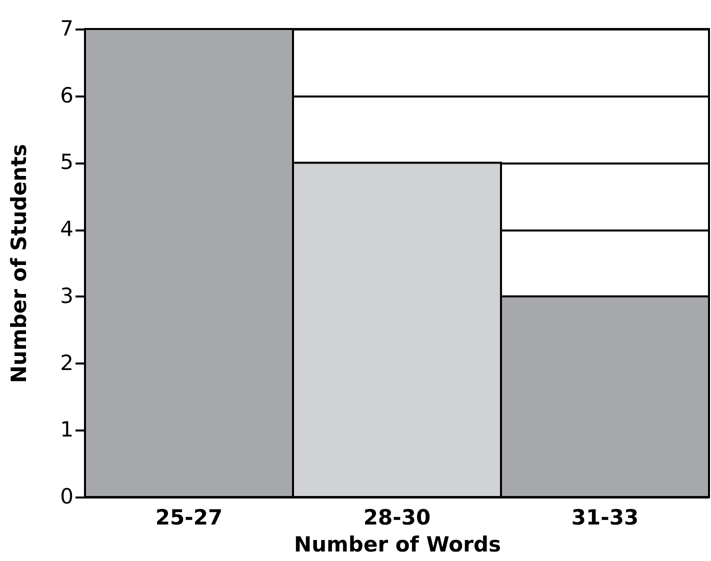  What do you see at coordinates (67, 430) in the screenshot?
I see `y-tick-label: 1` at bounding box center [67, 430].